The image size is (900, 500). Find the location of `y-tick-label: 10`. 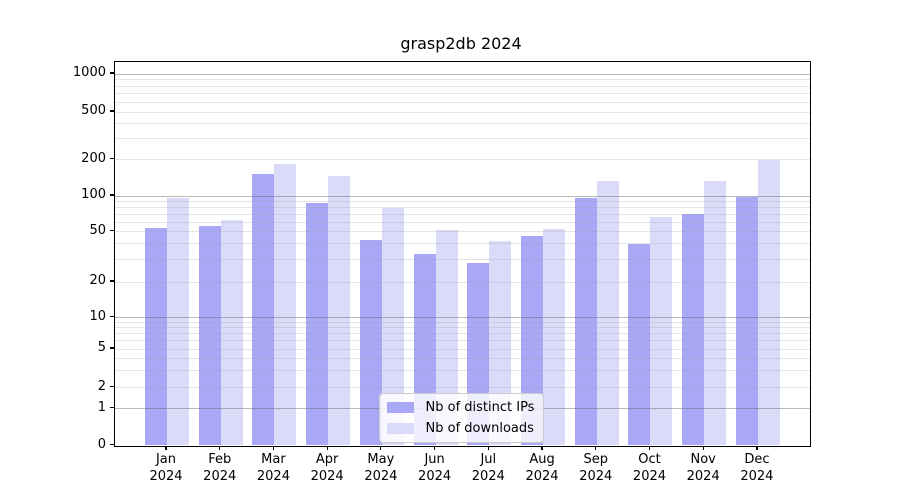

y-tick-label: 10 is located at coordinates (97, 316).